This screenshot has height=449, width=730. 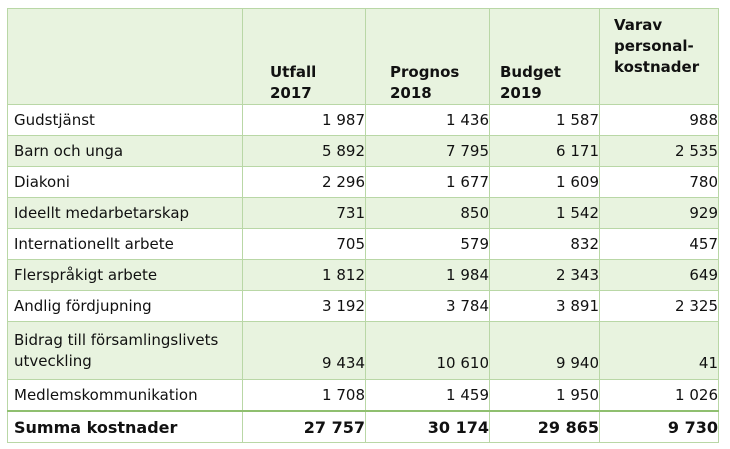 I want to click on row-label: Andlig fördjupning, so click(x=125, y=306).